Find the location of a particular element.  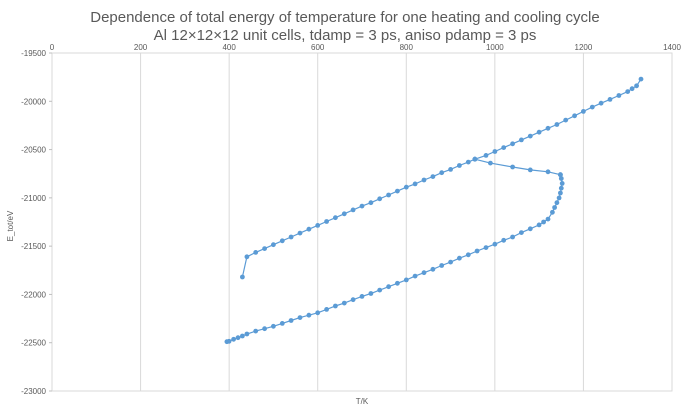

x-tick-label: 800 is located at coordinates (407, 47).